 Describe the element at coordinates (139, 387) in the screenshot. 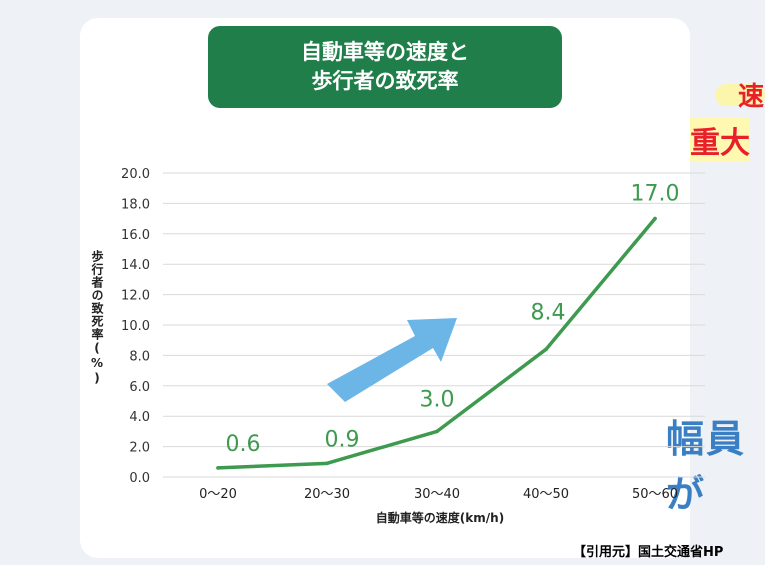

I see `y-tick-label: 6.0` at that location.